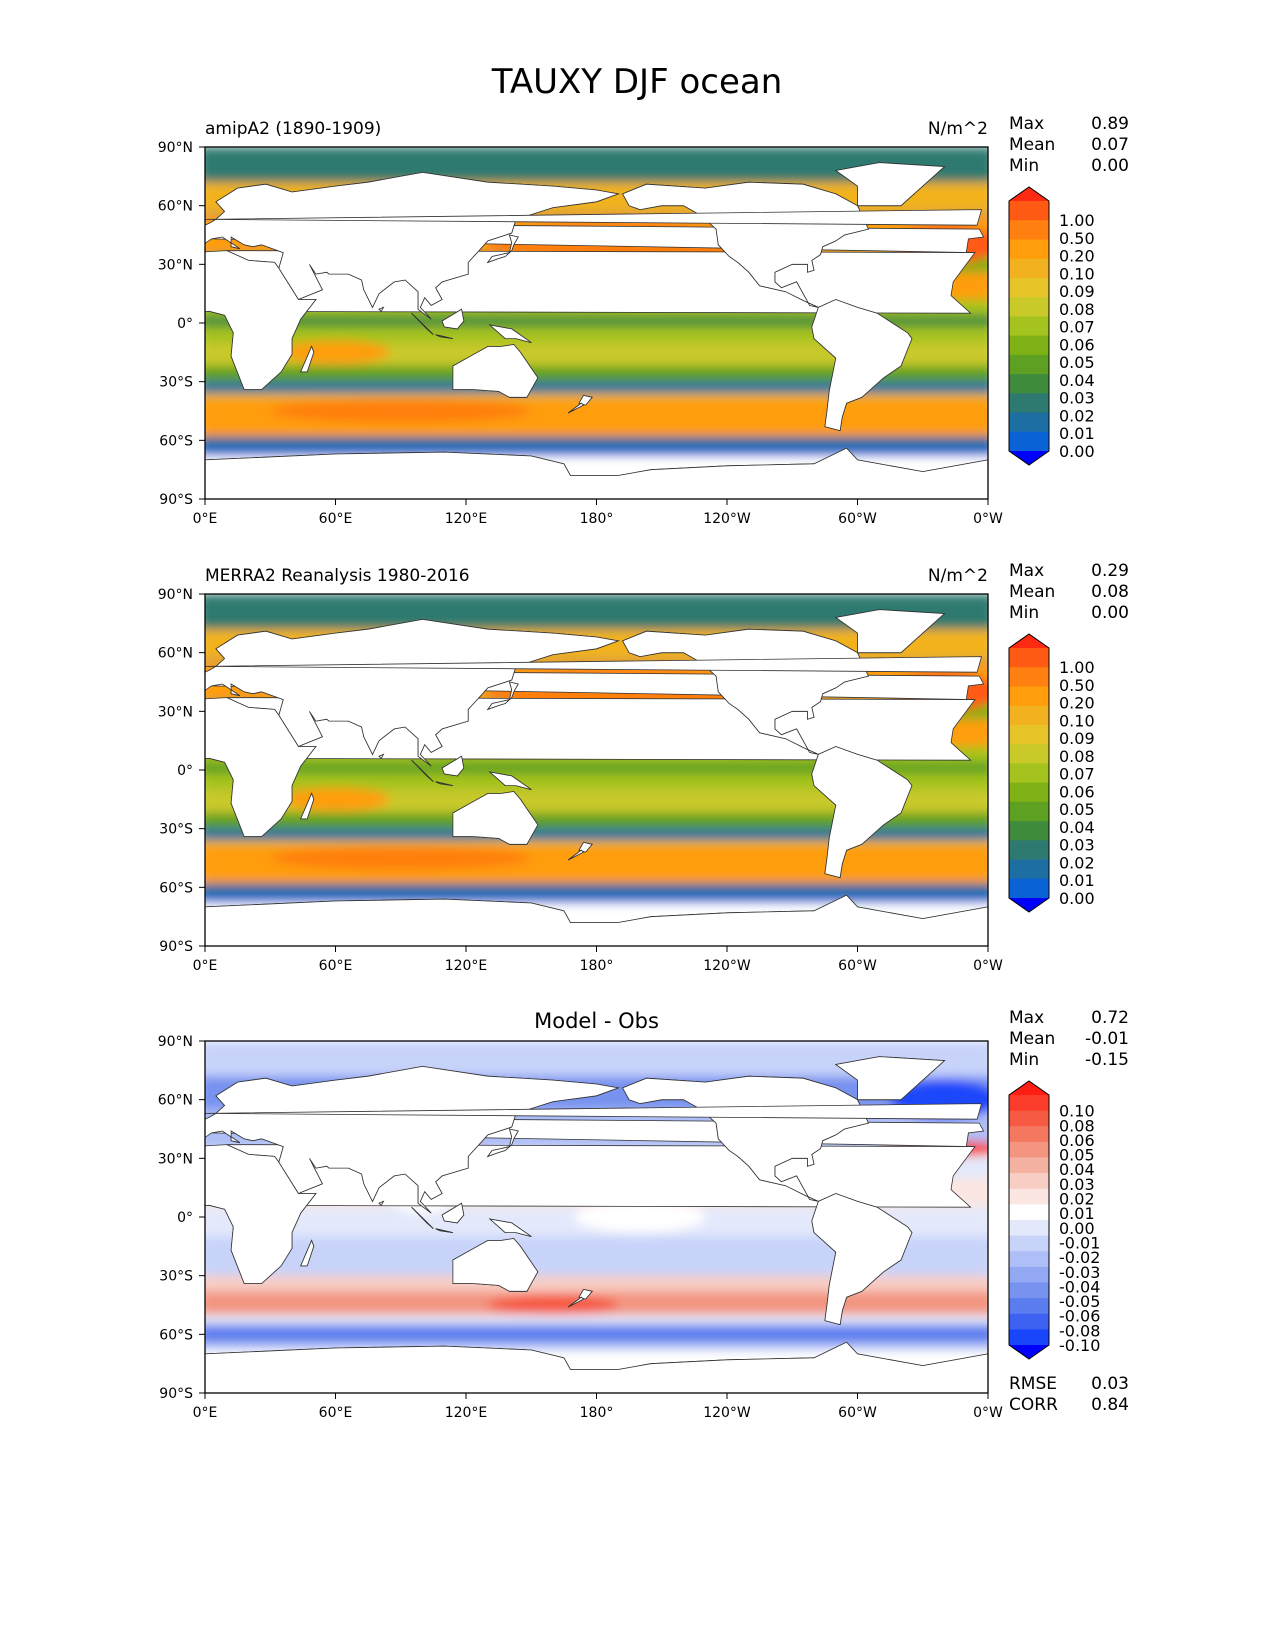 Image resolution: width=1275 pixels, height=1650 pixels. I want to click on colorbar-tick-label: 0.50, so click(1077, 238).